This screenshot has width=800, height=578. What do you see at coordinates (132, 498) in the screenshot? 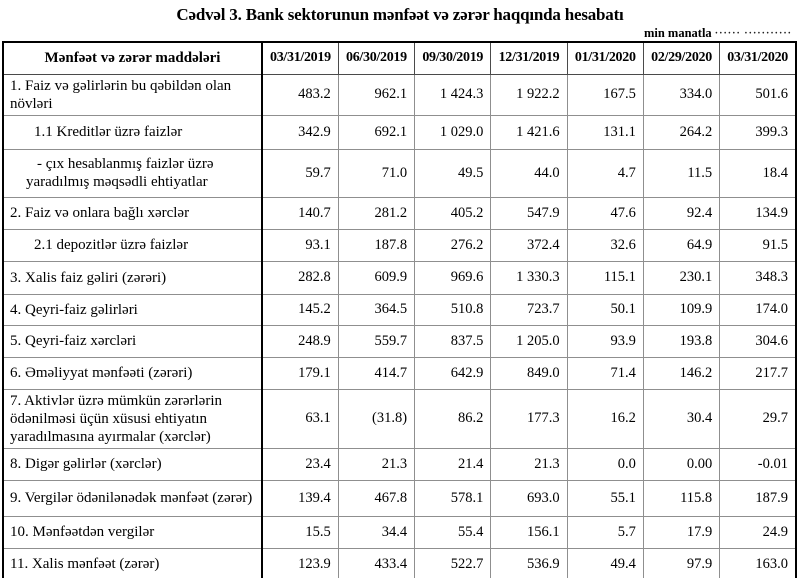
I see `row-label: 9. Vergilər ödənilənədək mənfəət (zərər)` at bounding box center [132, 498].